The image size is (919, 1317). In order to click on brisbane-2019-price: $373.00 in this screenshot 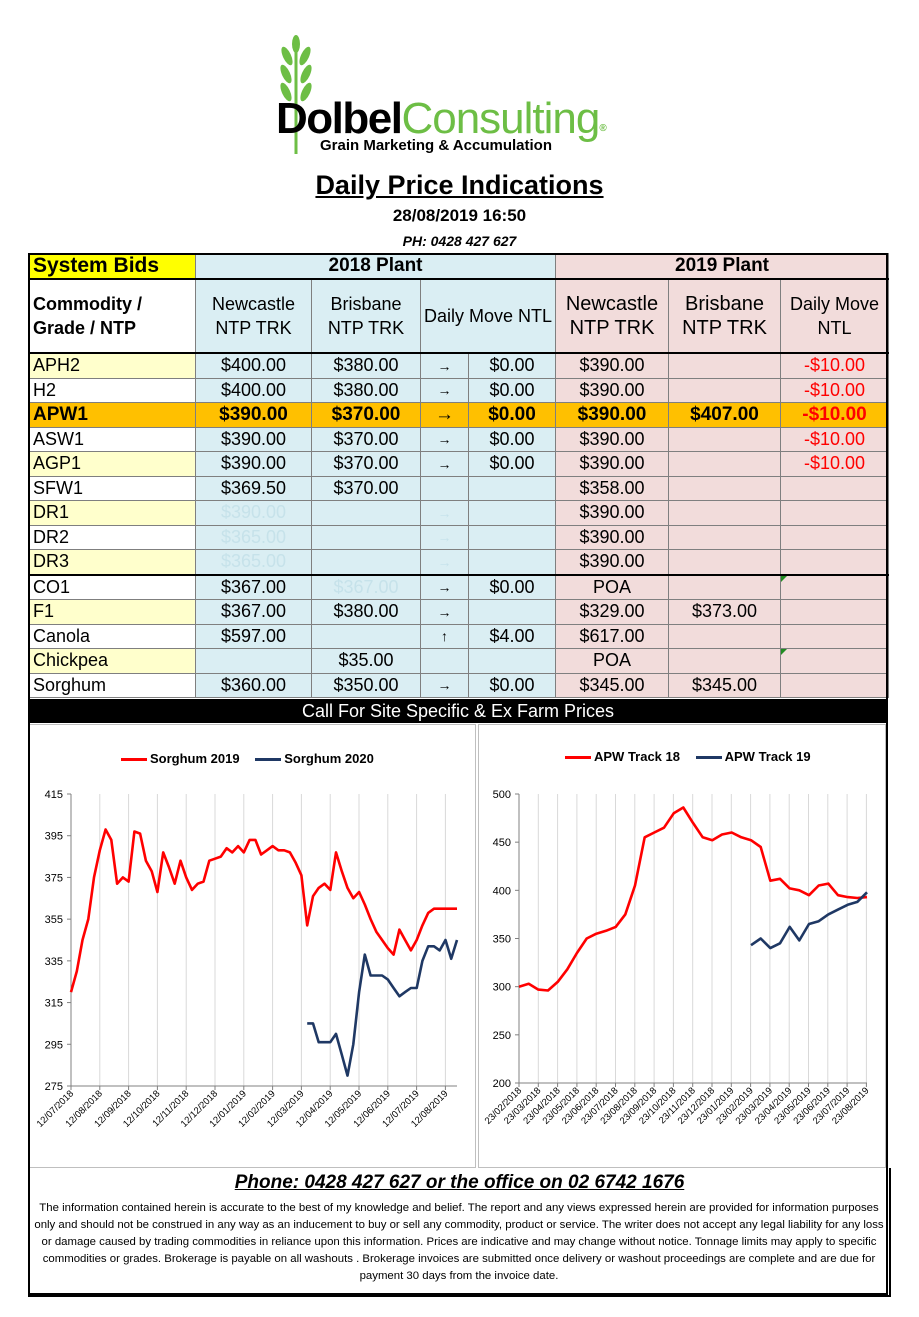, I will do `click(724, 612)`.